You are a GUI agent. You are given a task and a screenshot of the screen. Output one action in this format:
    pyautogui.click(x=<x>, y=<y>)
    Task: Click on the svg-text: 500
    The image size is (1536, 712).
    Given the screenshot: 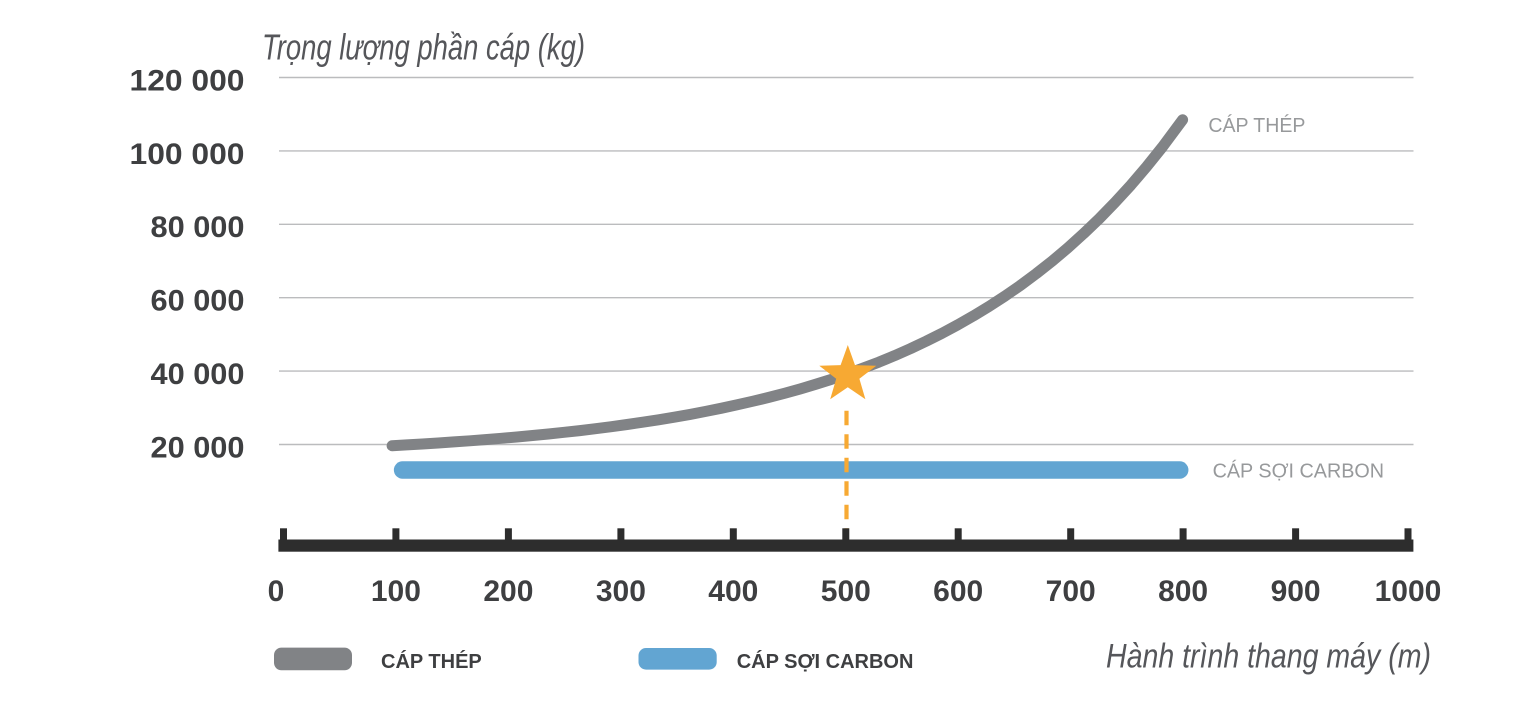 What is the action you would take?
    pyautogui.click(x=846, y=591)
    